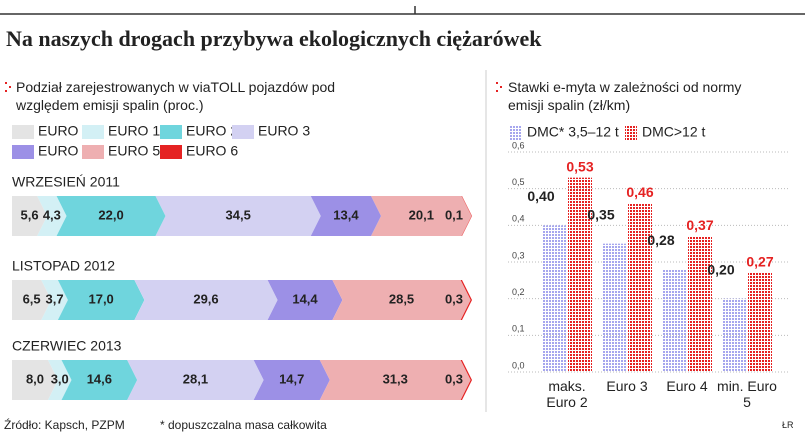  I want to click on value-label: 14,6, so click(99, 378).